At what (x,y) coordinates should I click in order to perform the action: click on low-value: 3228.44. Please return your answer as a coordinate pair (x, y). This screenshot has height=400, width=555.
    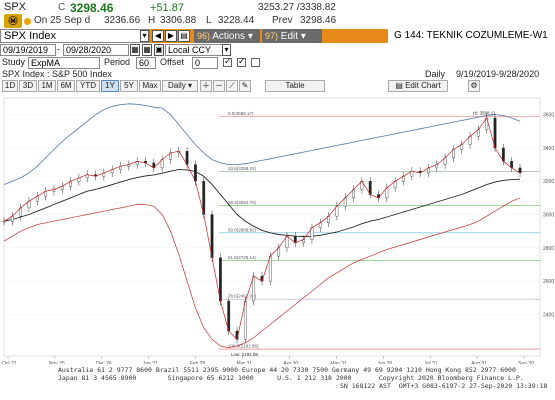
    Looking at the image, I should click on (236, 20).